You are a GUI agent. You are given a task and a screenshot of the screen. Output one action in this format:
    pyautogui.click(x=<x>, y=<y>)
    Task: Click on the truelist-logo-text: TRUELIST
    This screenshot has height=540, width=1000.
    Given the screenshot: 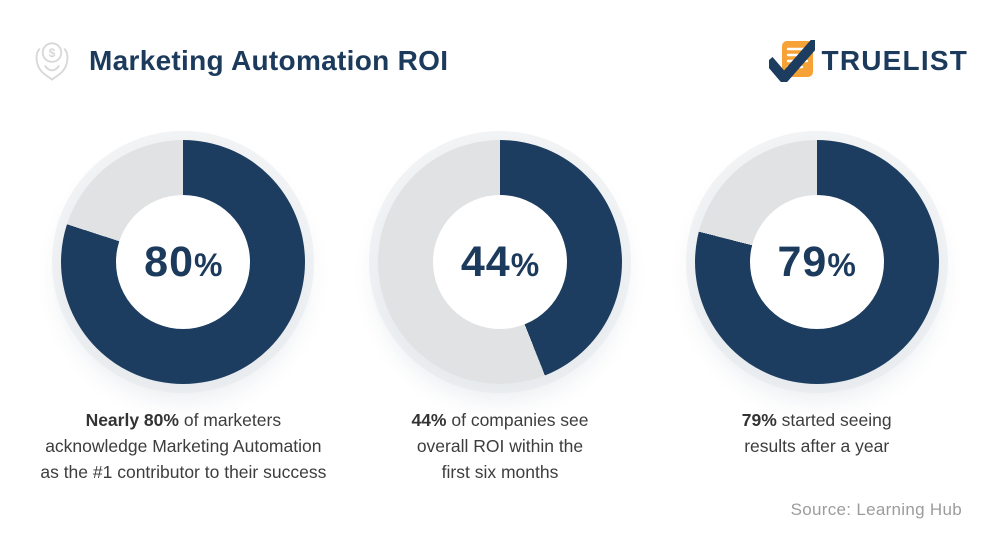 What is the action you would take?
    pyautogui.click(x=894, y=60)
    